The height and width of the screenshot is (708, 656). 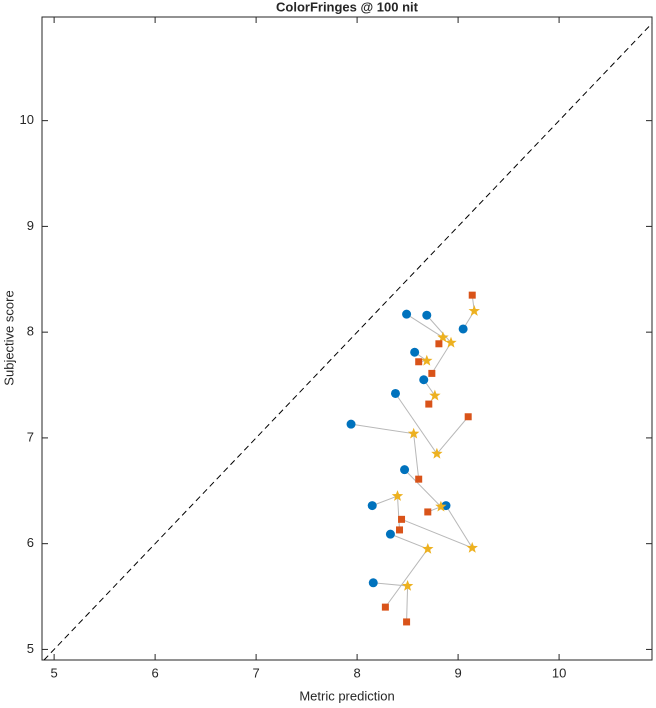 I want to click on x-tick-label: 5, so click(x=54, y=672).